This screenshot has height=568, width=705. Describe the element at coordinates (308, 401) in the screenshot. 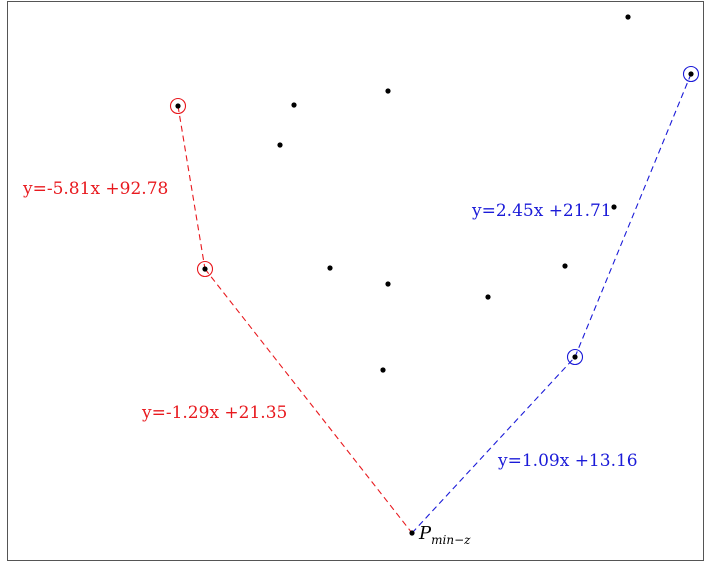

I see `left-lower-segment` at that location.